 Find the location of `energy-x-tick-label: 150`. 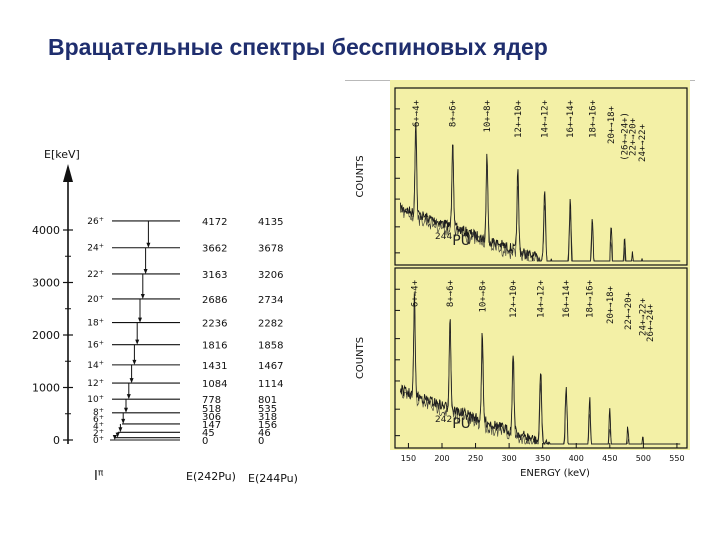

energy-x-tick-label: 150 is located at coordinates (408, 458).